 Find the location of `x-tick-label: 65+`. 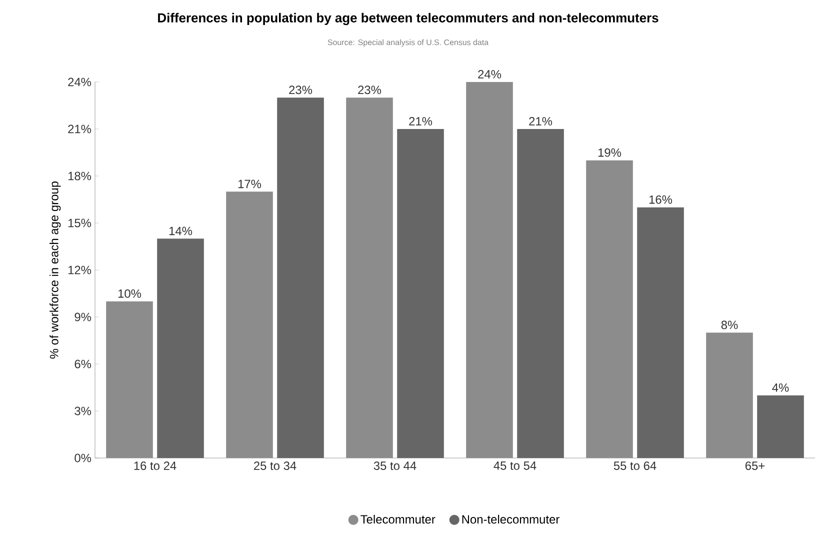

x-tick-label: 65+ is located at coordinates (755, 466).